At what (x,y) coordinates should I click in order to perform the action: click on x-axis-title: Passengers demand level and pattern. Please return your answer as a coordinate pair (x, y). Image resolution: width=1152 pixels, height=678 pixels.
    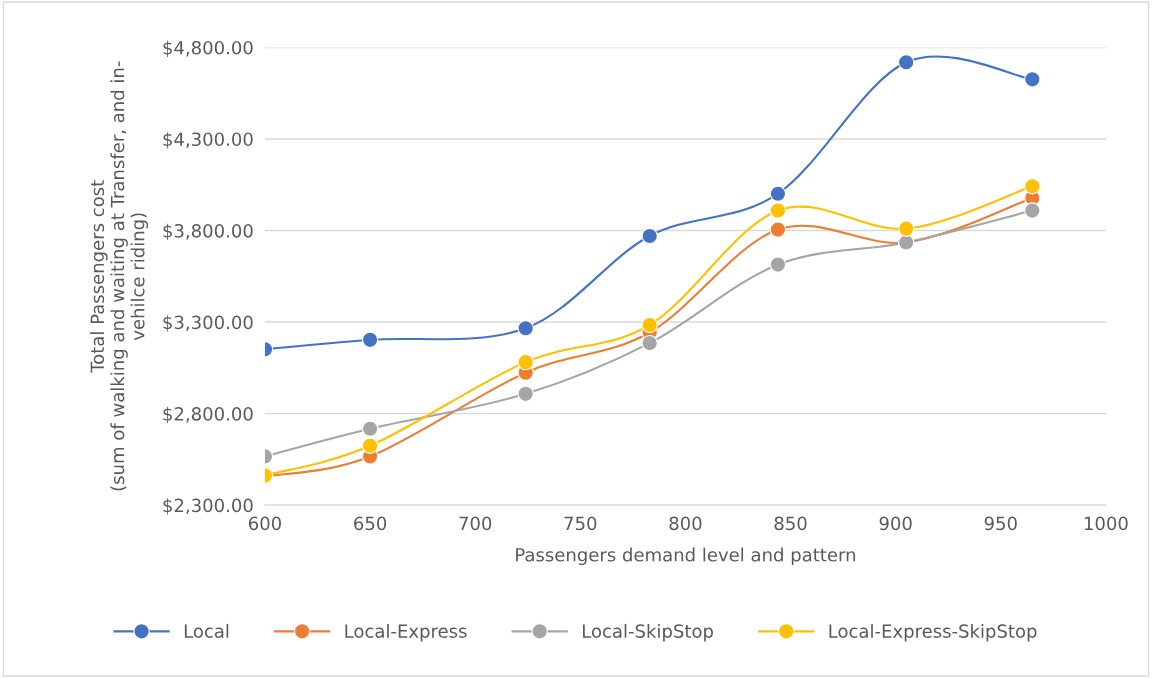
    Looking at the image, I should click on (686, 556).